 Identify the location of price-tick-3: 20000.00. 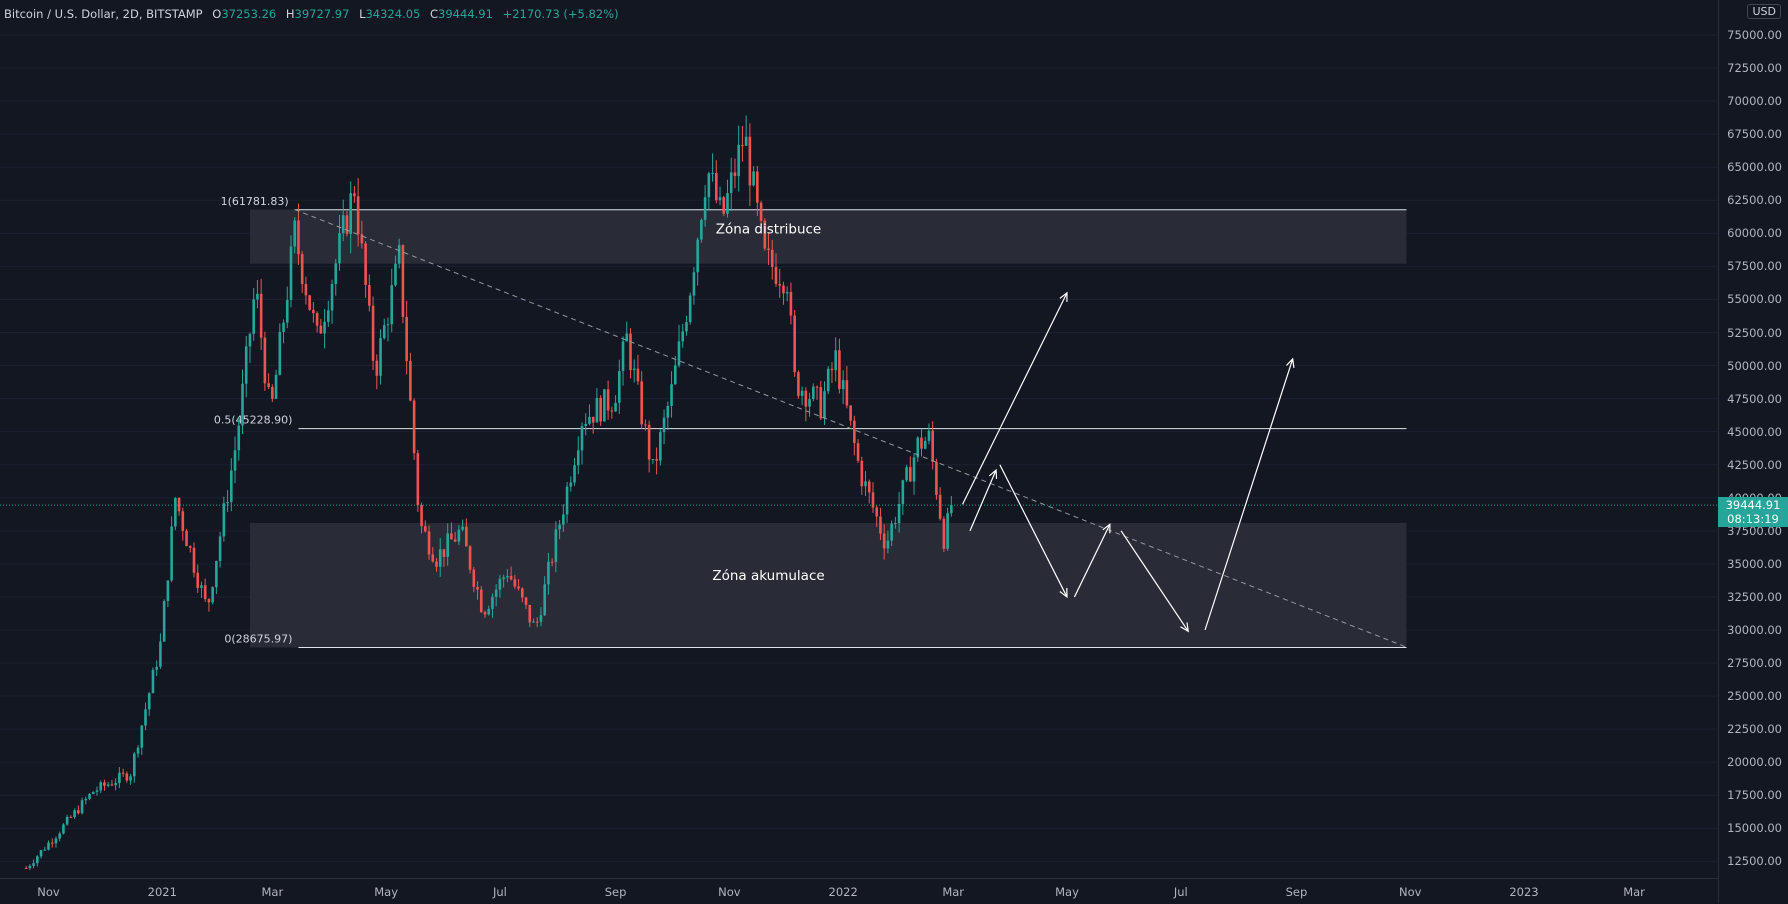
(1754, 762).